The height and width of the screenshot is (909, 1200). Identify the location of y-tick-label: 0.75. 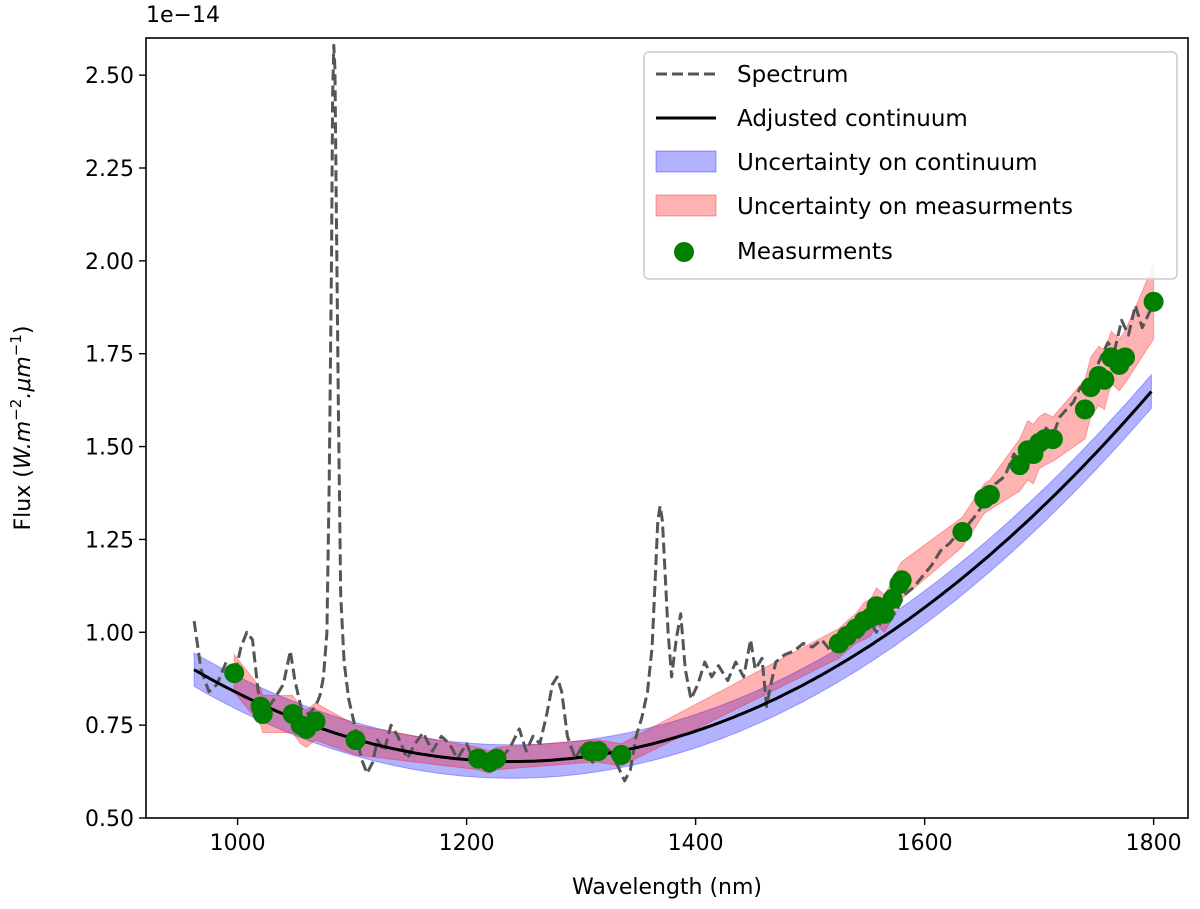
(109, 726).